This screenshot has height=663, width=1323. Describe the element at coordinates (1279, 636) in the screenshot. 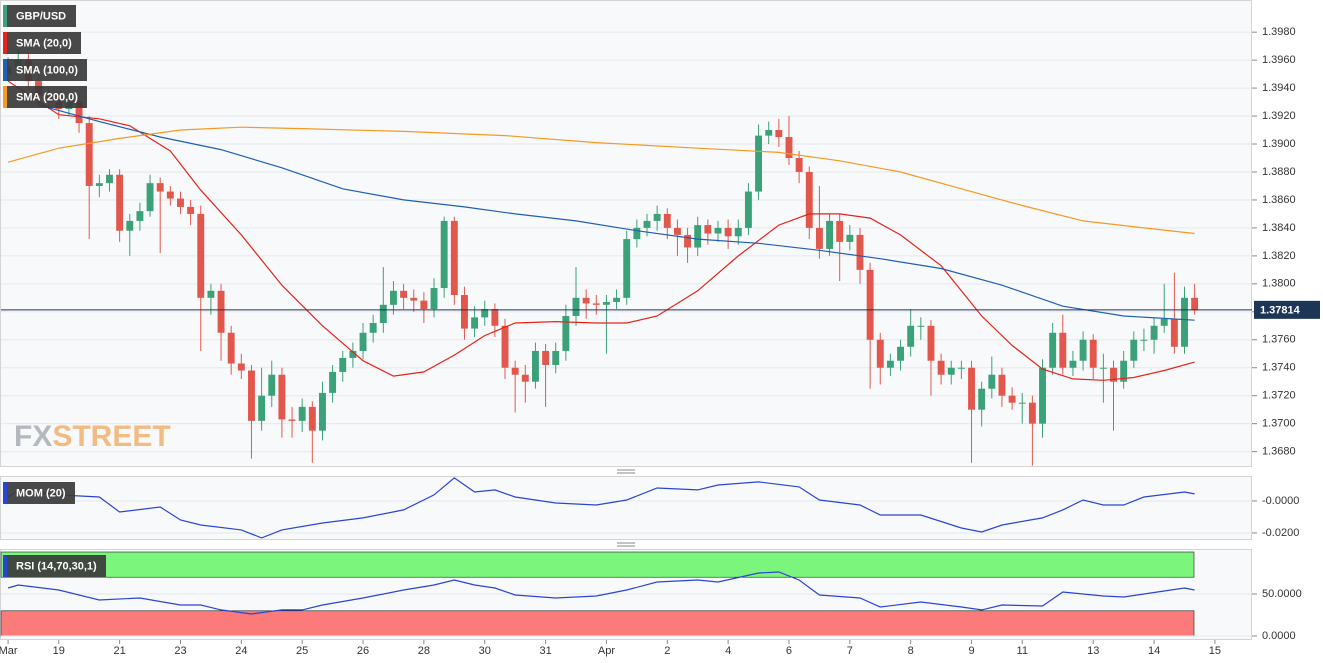

I see `y-tick-label: 0.0000` at that location.